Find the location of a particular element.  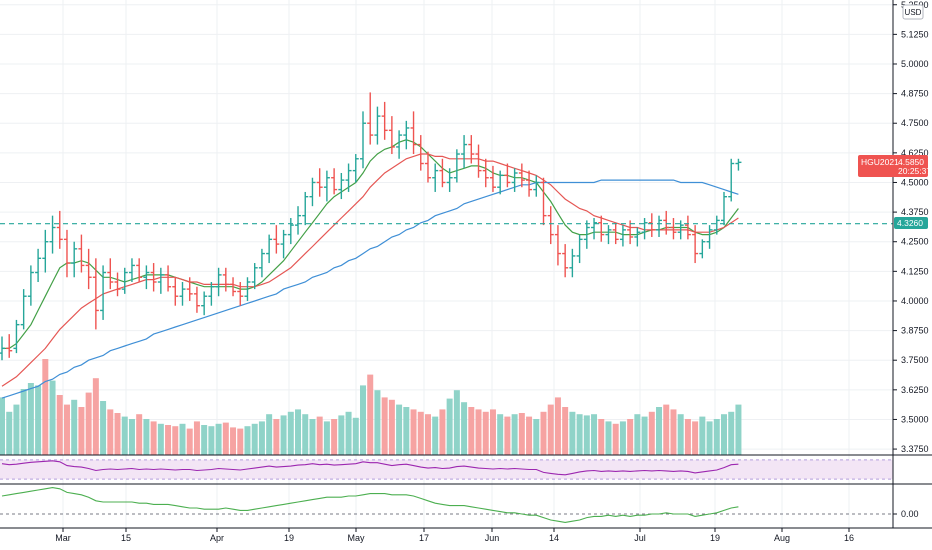

volume-bars is located at coordinates (371, 407).